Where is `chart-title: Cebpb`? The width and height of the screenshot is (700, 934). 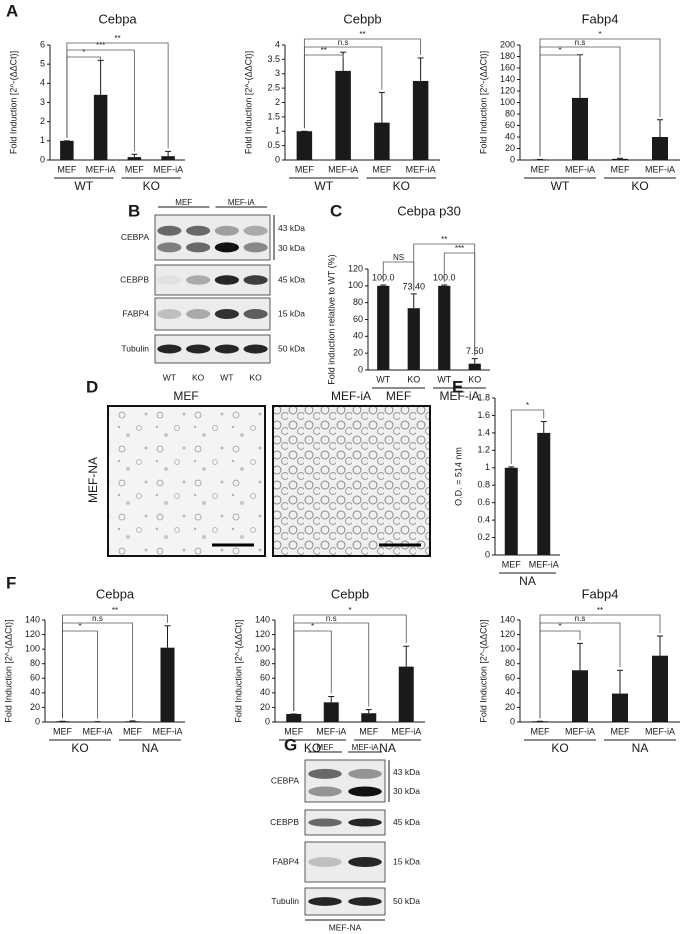
chart-title: Cebpb is located at coordinates (350, 593).